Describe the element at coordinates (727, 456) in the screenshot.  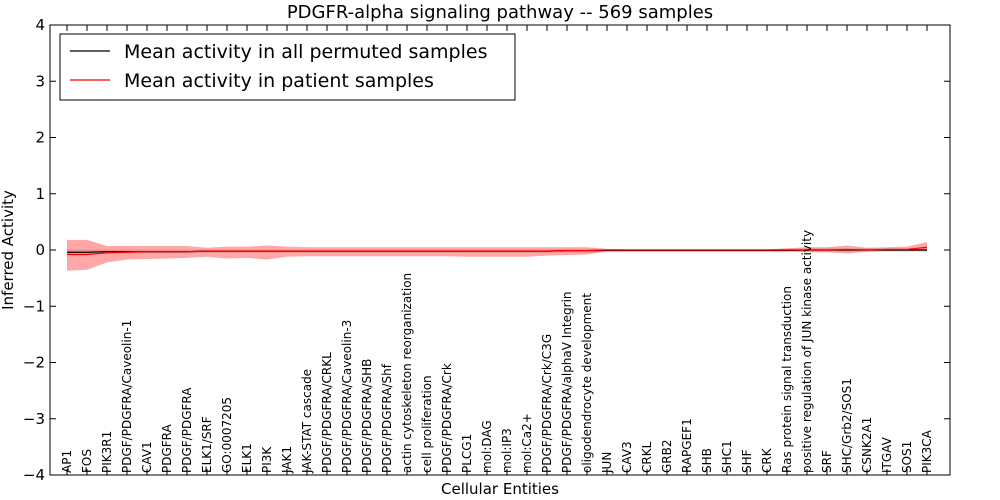
I see `x-tick-label: SHC1` at that location.